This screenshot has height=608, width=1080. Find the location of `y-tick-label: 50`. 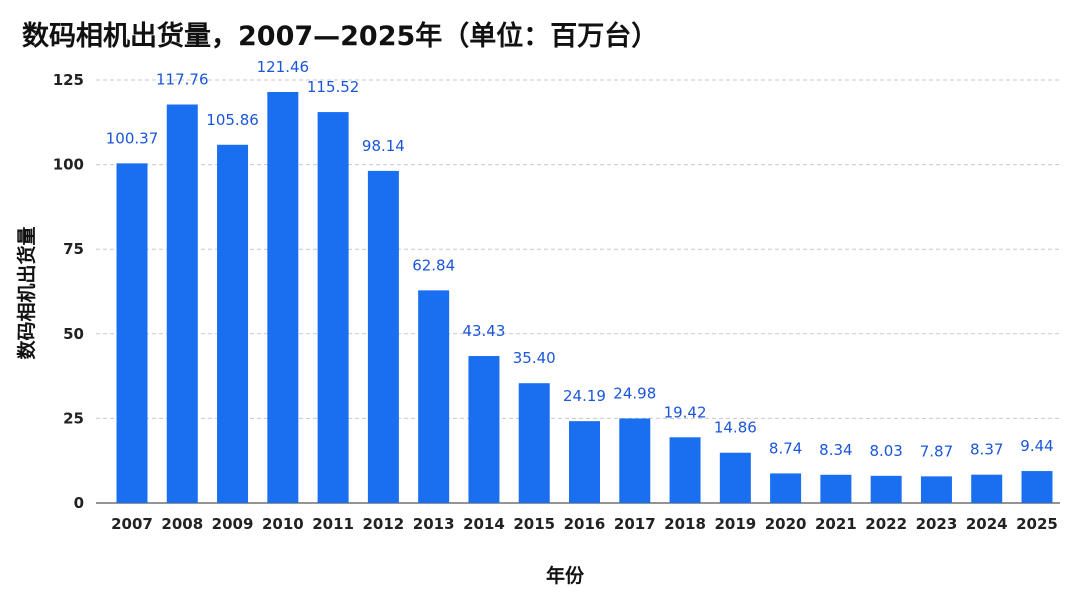

y-tick-label: 50 is located at coordinates (73, 334).